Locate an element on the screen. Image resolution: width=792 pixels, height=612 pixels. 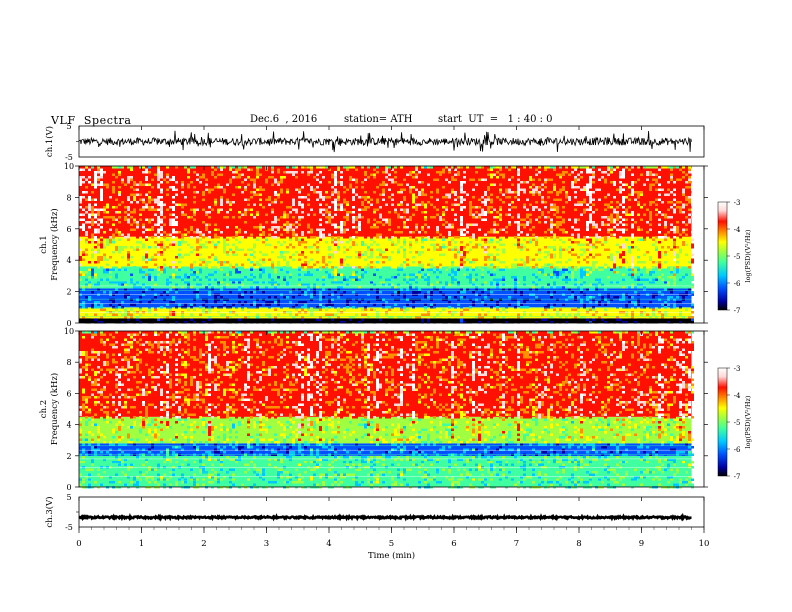
colorbar-2-scale is located at coordinates (722, 422).